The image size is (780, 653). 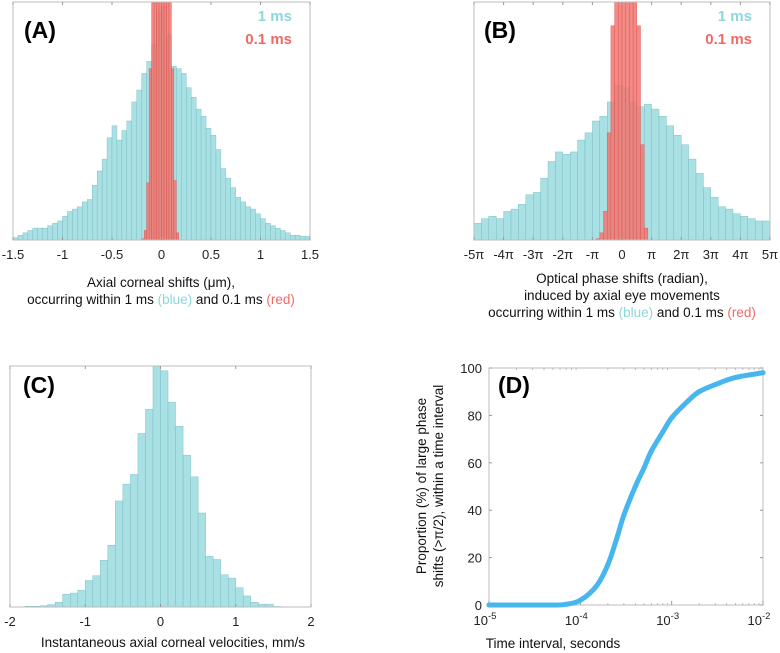 I want to click on x-axis-label-b-line2: induced by axial eye movements, so click(x=622, y=295).